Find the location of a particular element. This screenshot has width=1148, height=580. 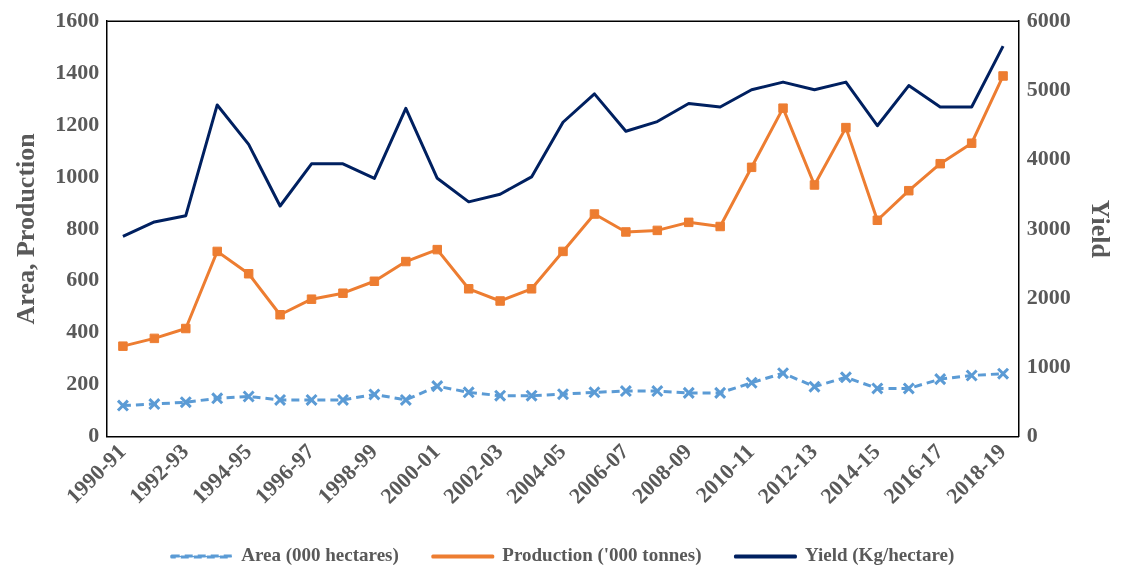

y2-tick-label: 1000 is located at coordinates (1048, 365).